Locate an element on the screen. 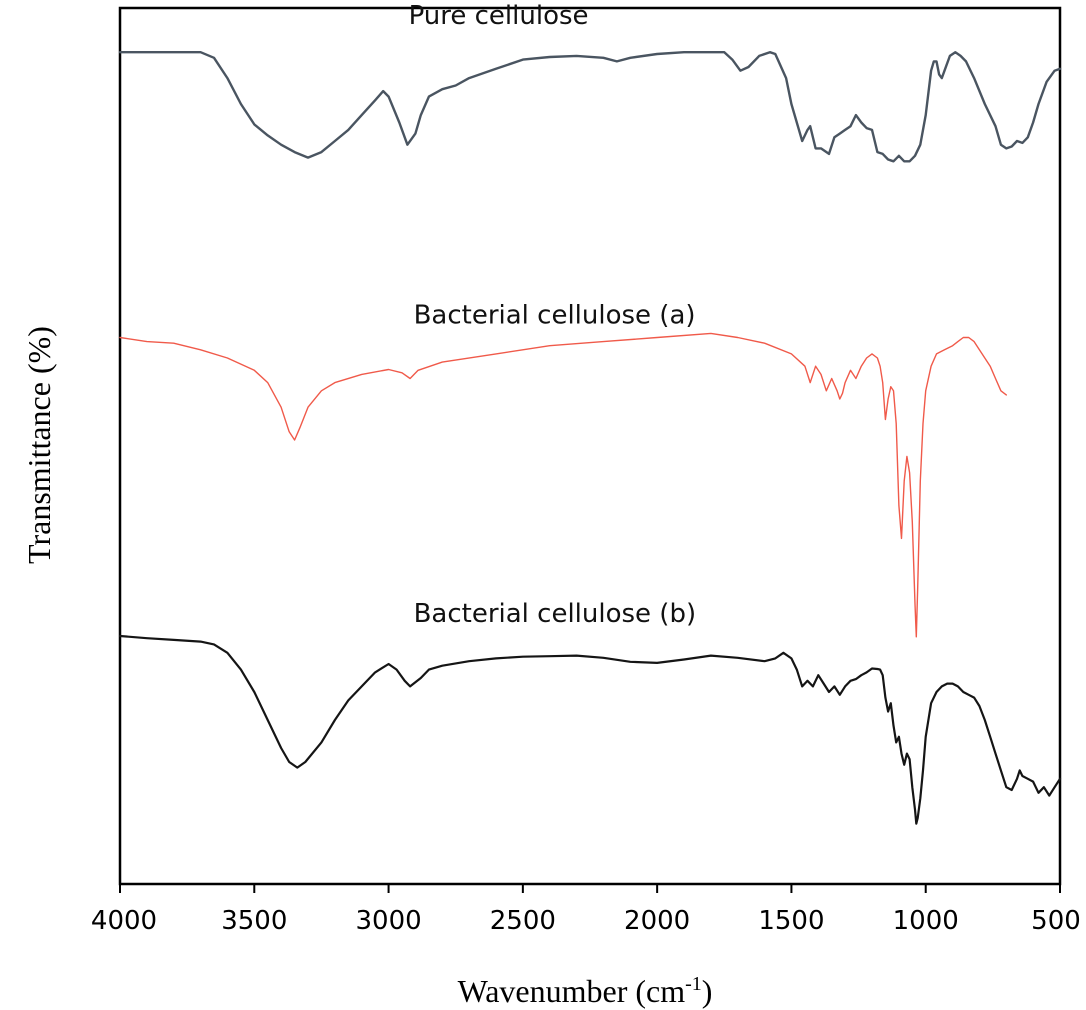  x-tick-label: 2000 is located at coordinates (657, 921).